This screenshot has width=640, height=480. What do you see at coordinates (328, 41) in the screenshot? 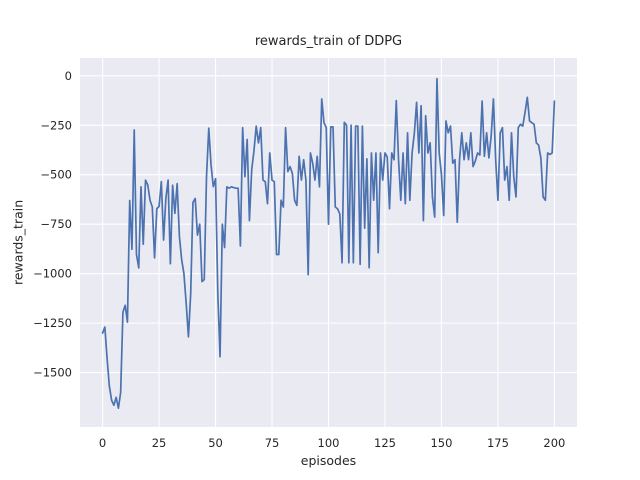
I see `chart-title: rewards_train of DDPG` at bounding box center [328, 41].